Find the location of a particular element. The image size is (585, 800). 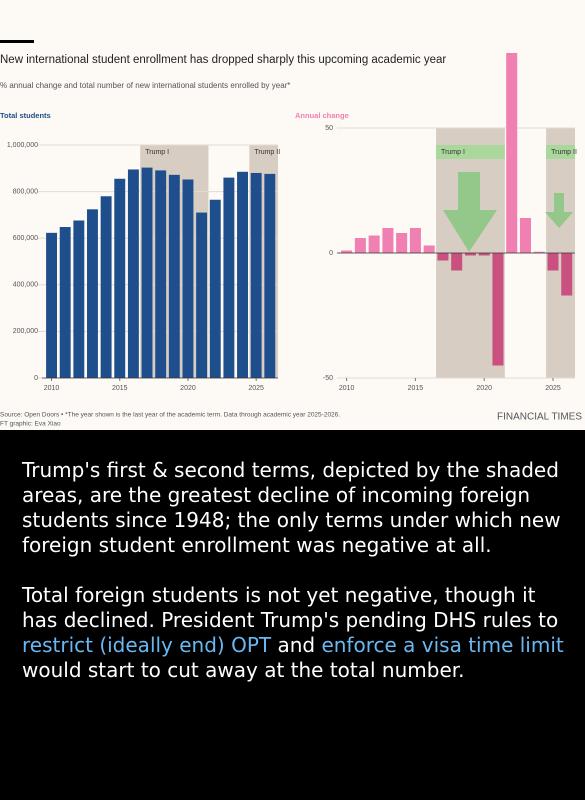

credit: FT graphic: Eva Xiao is located at coordinates (30, 424).